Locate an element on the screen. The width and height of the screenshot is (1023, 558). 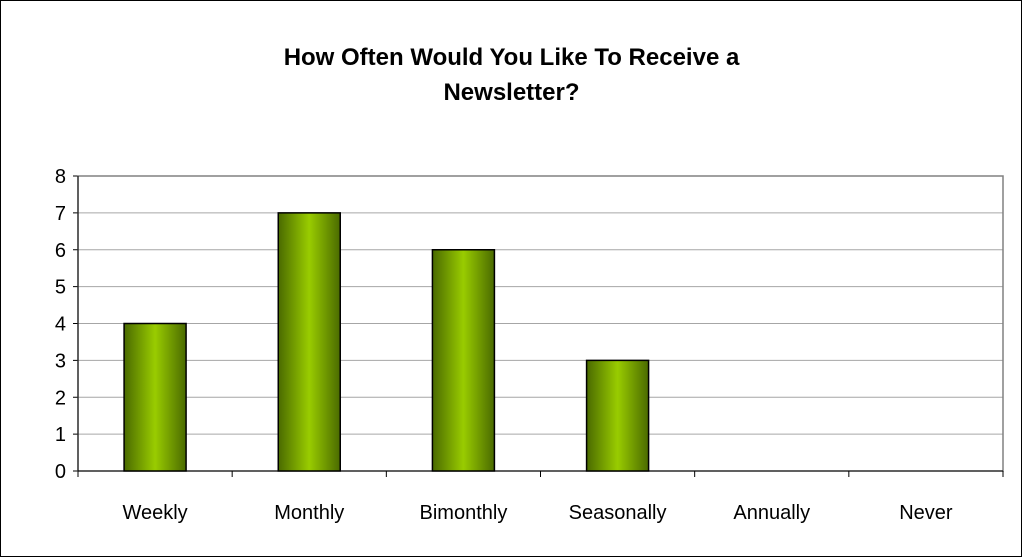
x-tick-label-monthly: Monthly is located at coordinates (309, 513).